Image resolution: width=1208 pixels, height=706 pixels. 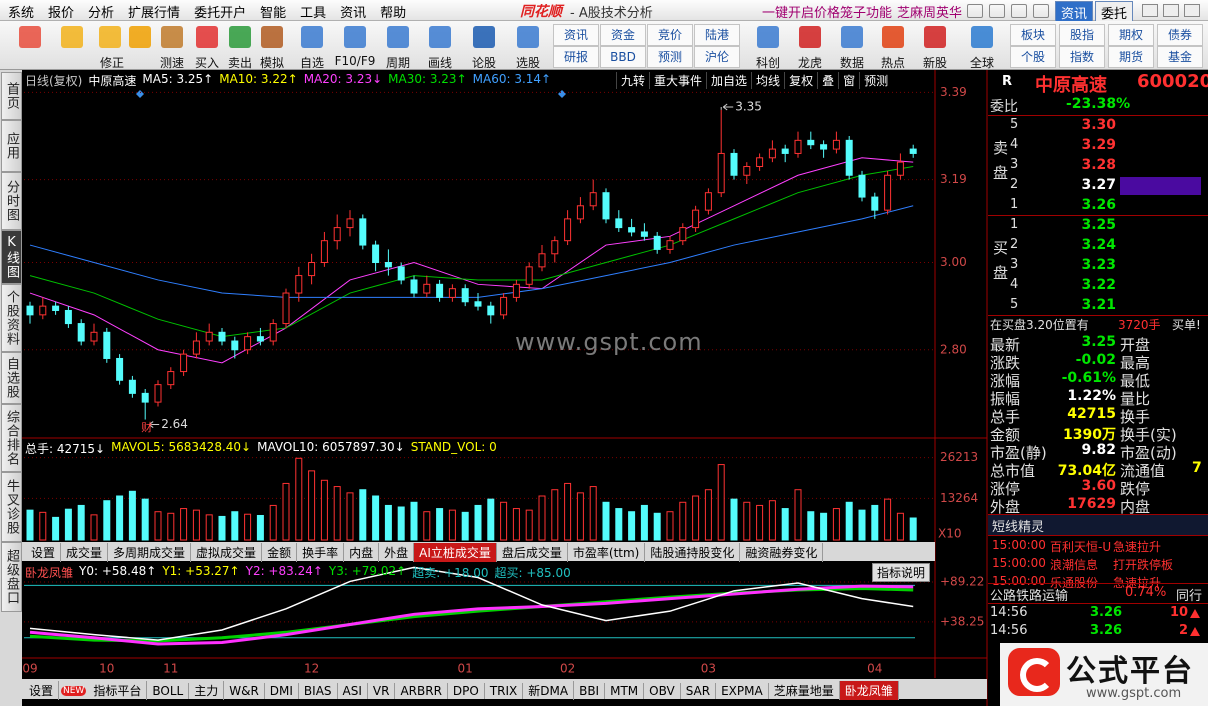 What do you see at coordinates (875, 80) in the screenshot?
I see `header-button: 预测` at bounding box center [875, 80].